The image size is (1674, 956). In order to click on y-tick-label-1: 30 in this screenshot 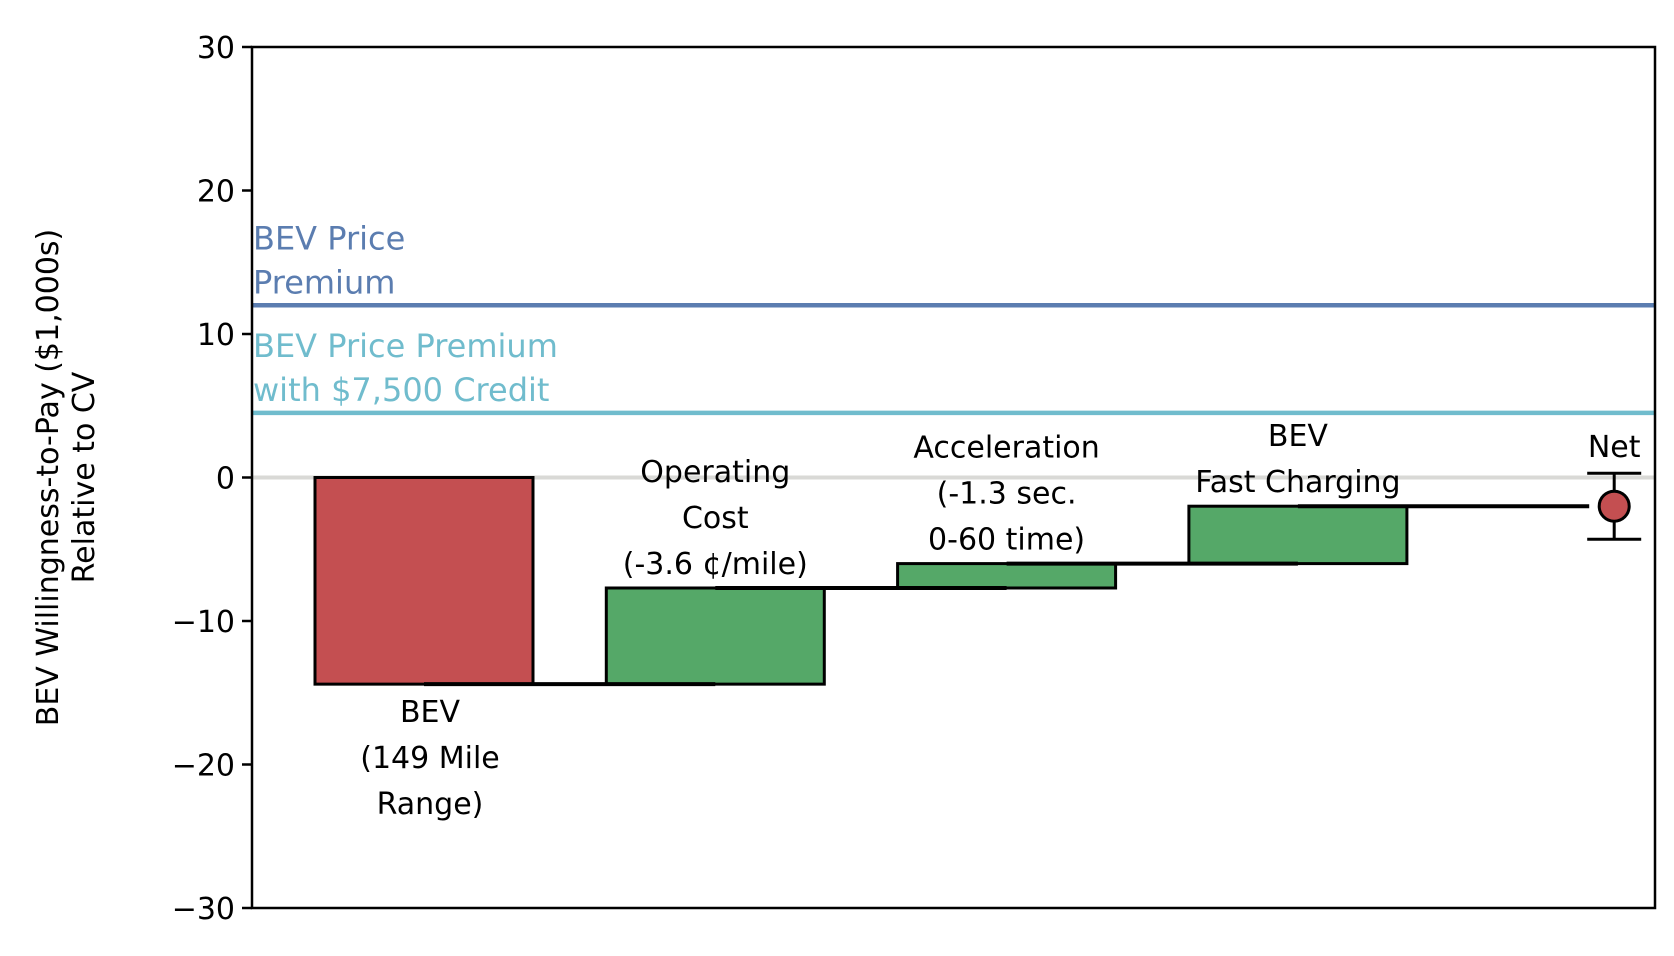, I will do `click(216, 48)`.